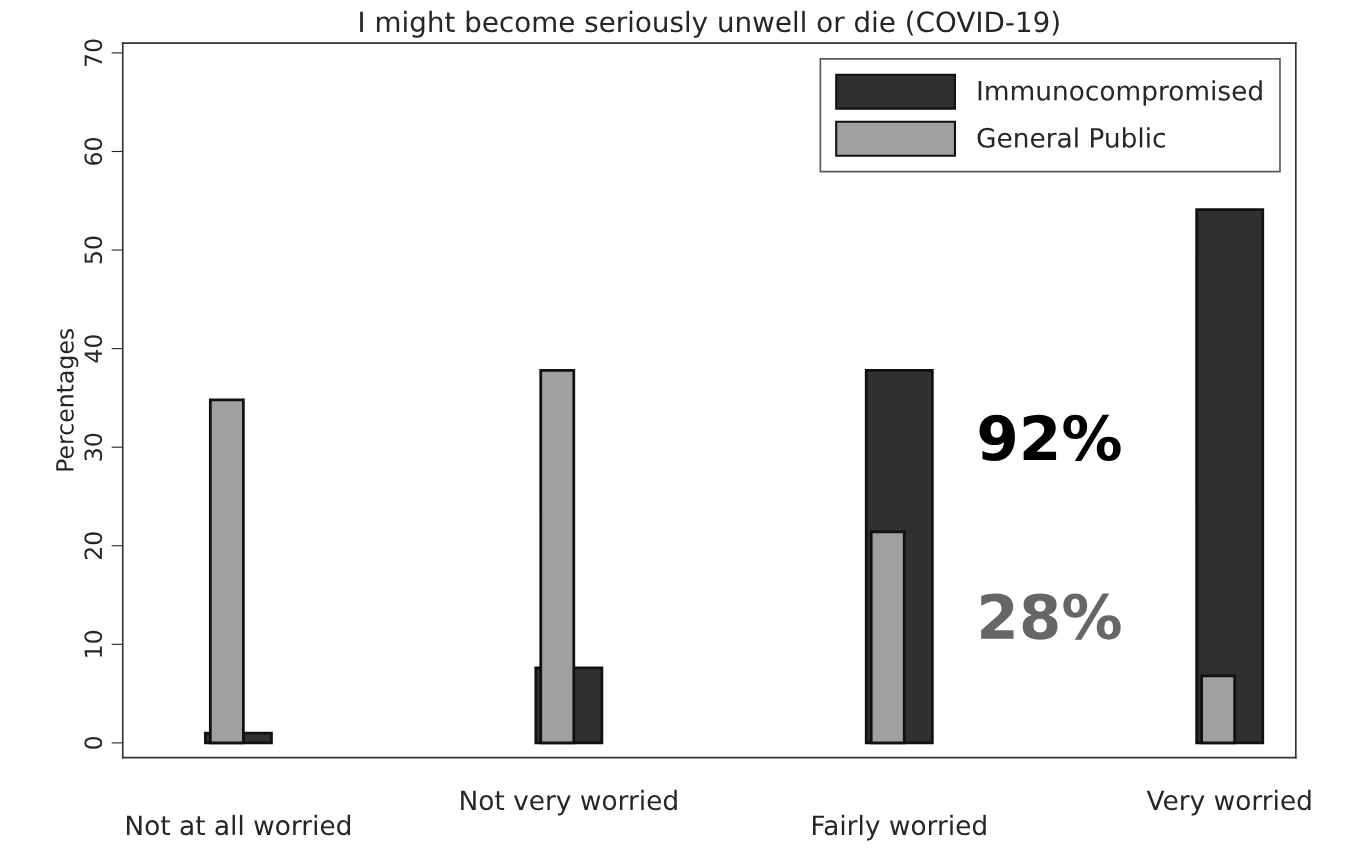 The image size is (1364, 861). What do you see at coordinates (1228, 802) in the screenshot?
I see `x-tick-label: Very worried` at bounding box center [1228, 802].